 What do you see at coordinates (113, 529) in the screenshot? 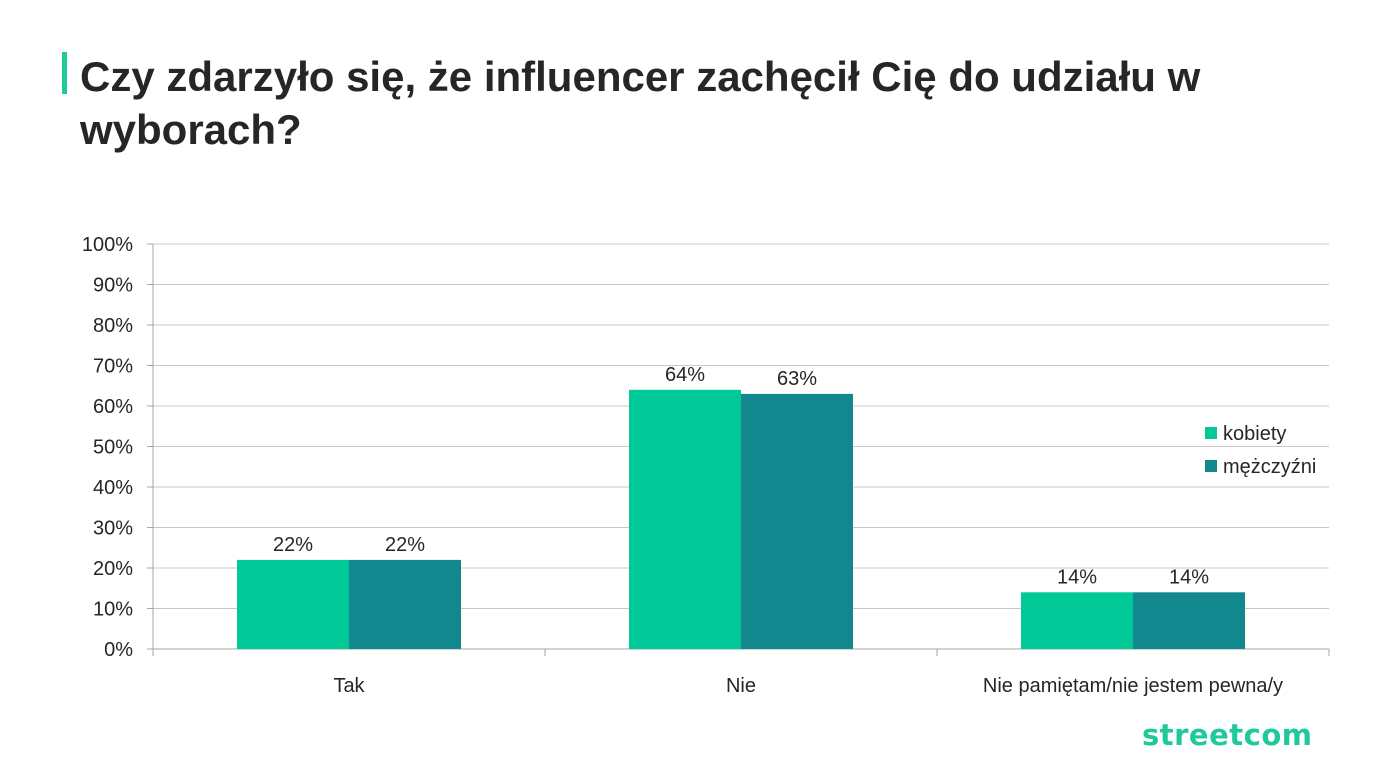
I see `y-tick-label: 30%` at bounding box center [113, 529].